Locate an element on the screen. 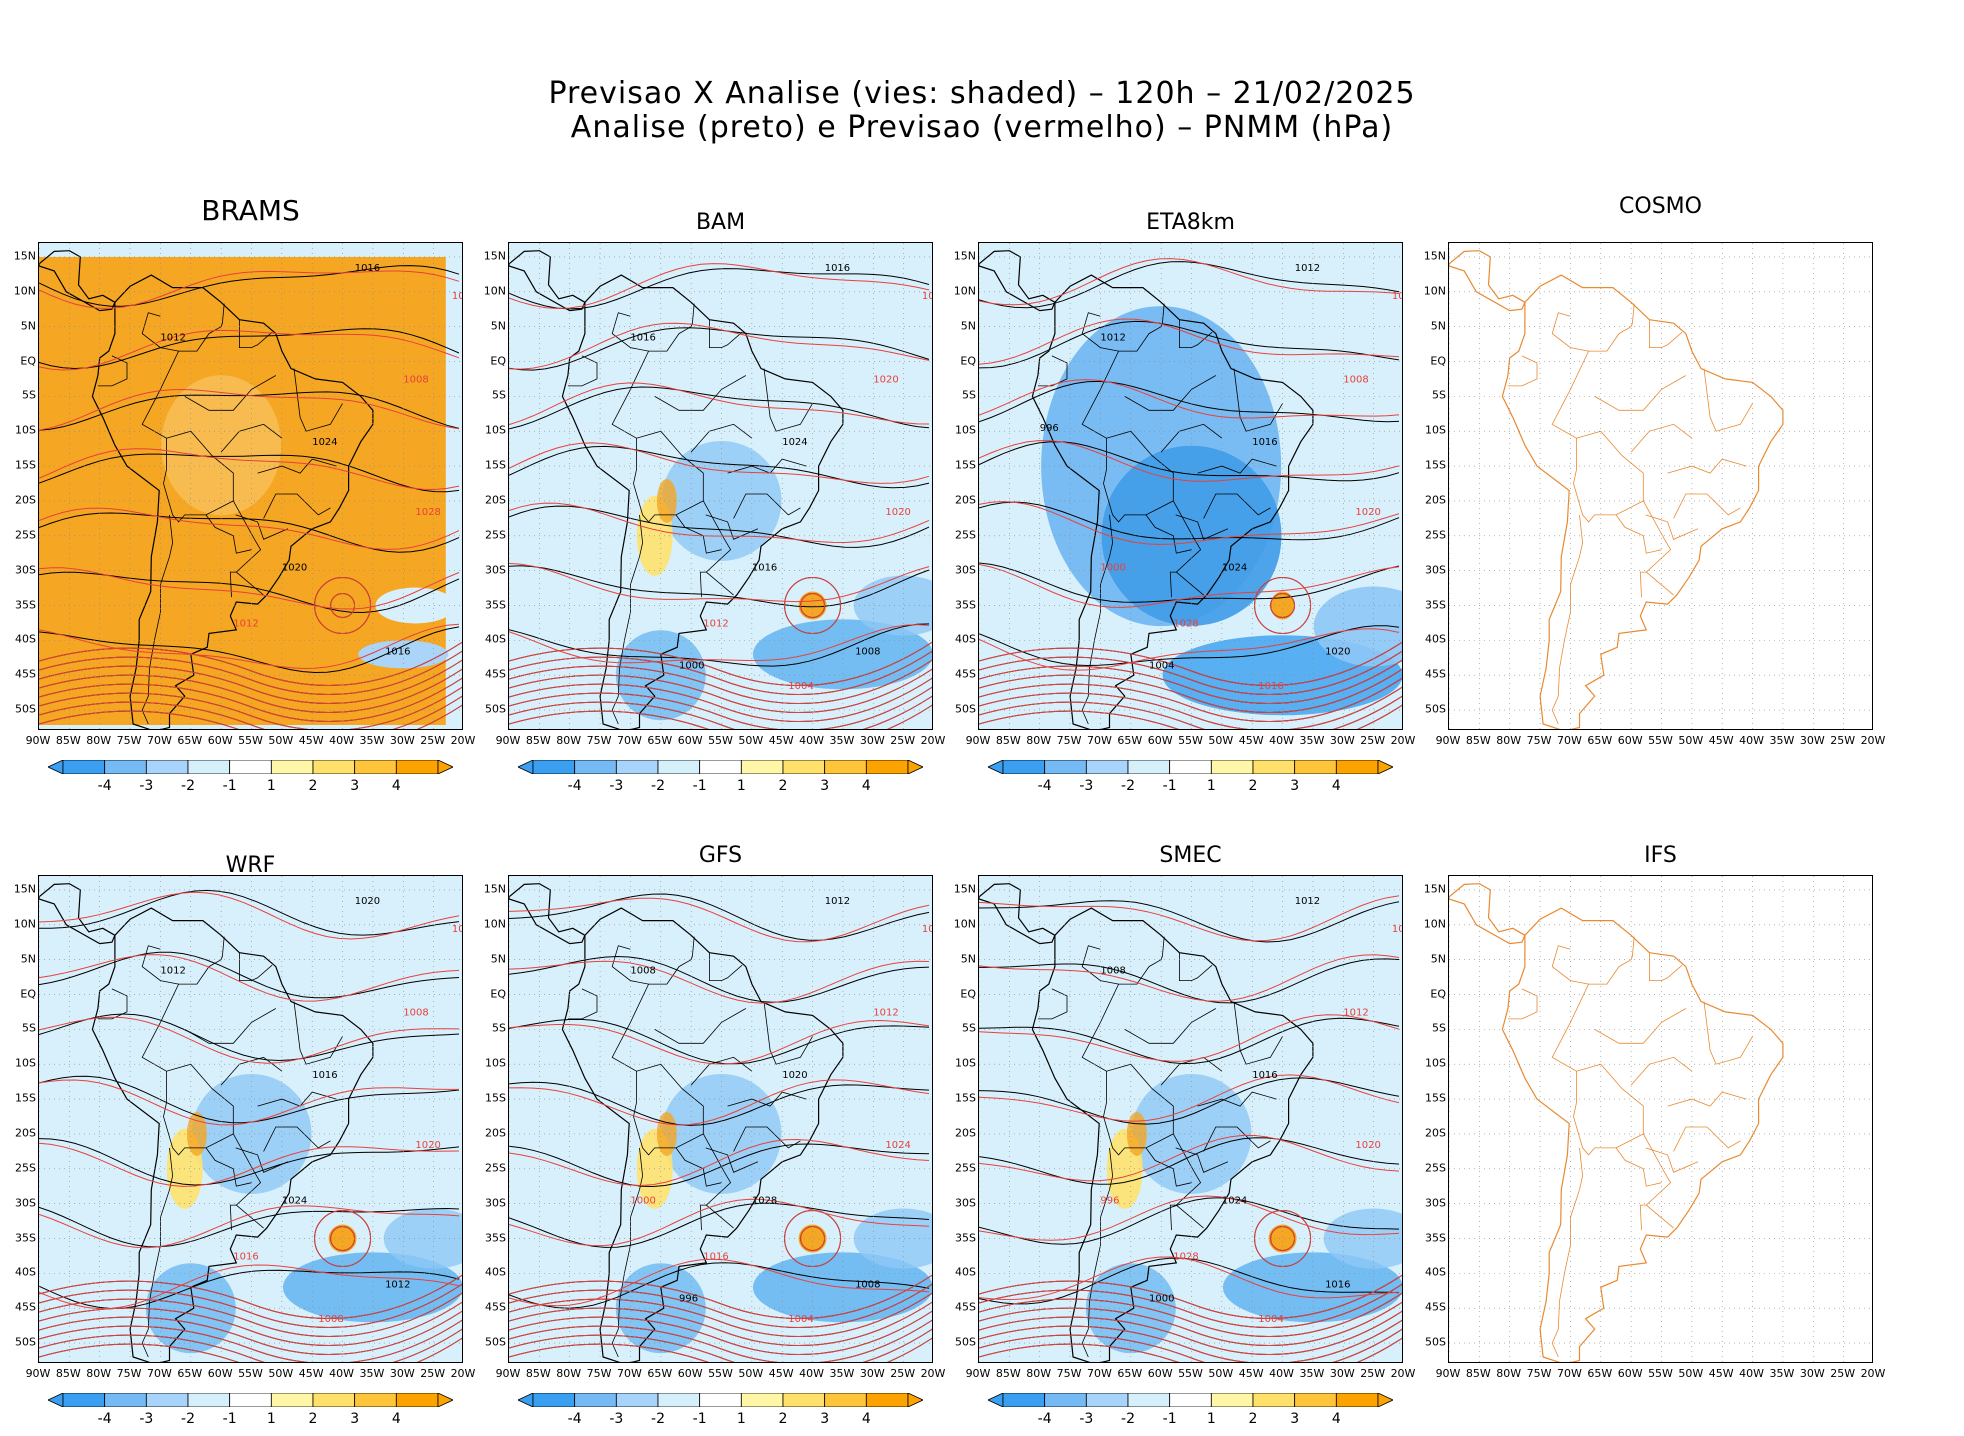  panel-title-wrf: WRF is located at coordinates (250, 865).